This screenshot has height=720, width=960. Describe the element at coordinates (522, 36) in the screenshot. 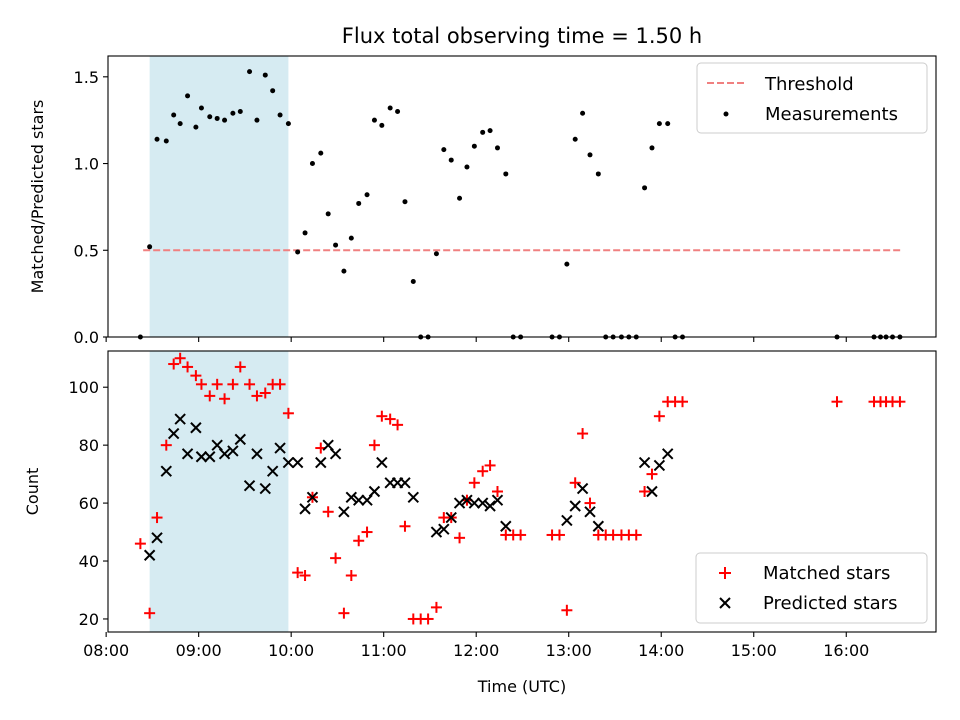

I see `figure-title: Flux total observing time = 1.50 h` at that location.